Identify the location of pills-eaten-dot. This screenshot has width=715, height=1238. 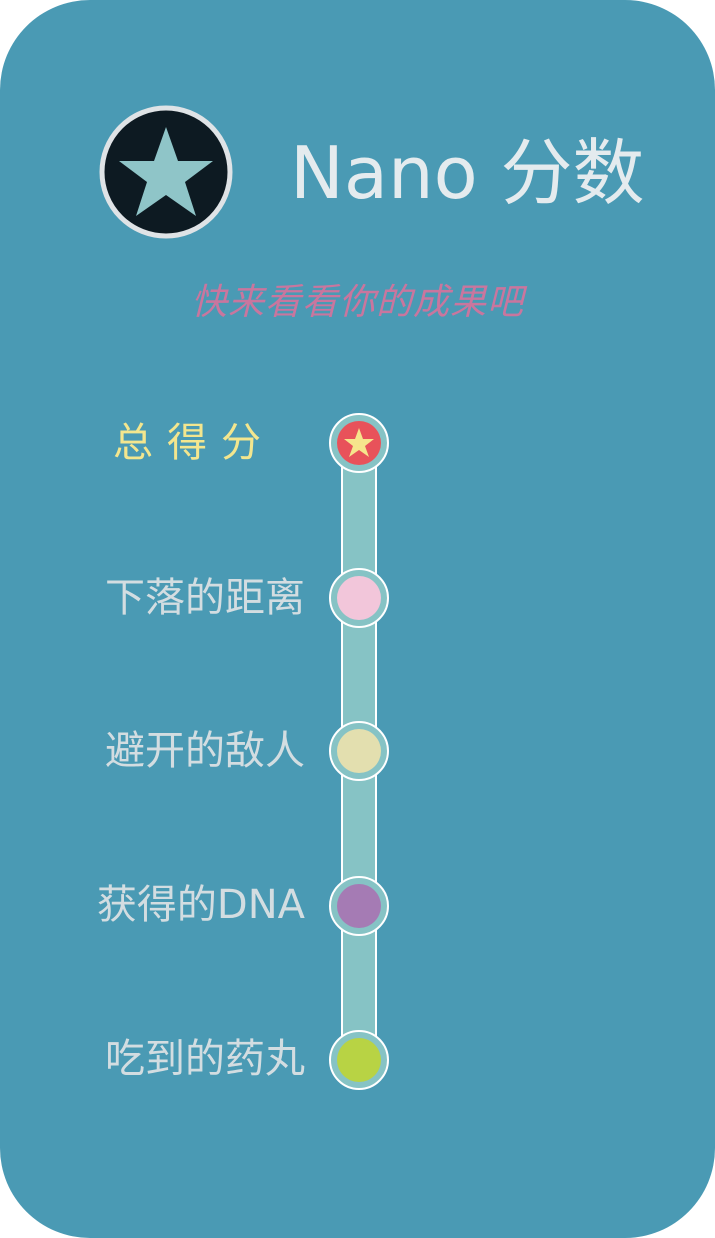
(359, 1060).